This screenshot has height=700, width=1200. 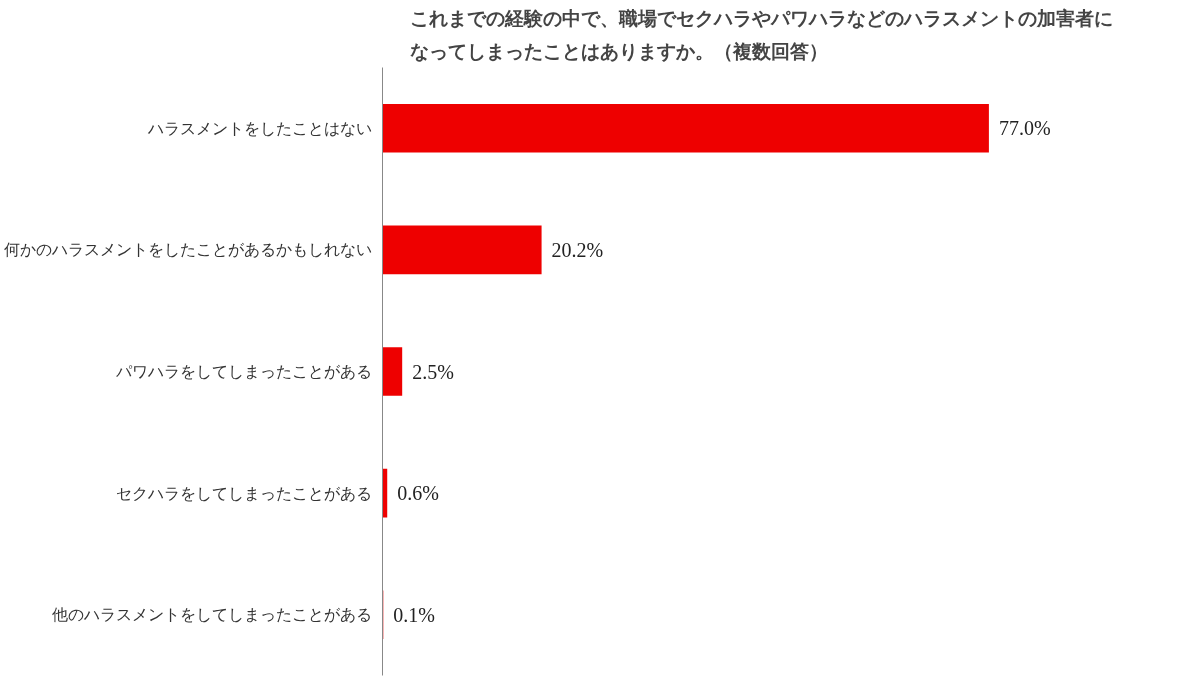 I want to click on data-label: 0.1%, so click(x=414, y=614).